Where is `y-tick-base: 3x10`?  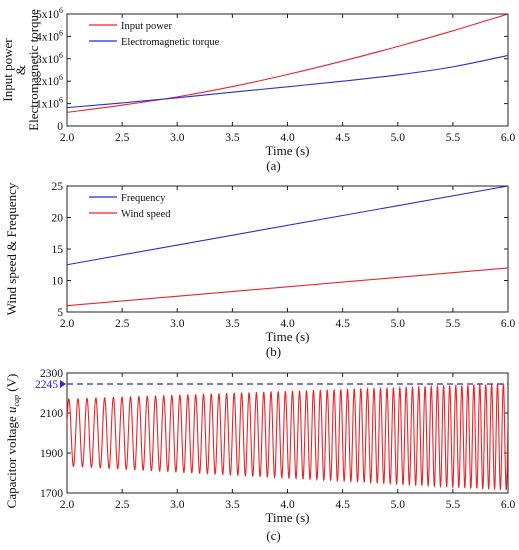
y-tick-base: 3x10 is located at coordinates (47, 60).